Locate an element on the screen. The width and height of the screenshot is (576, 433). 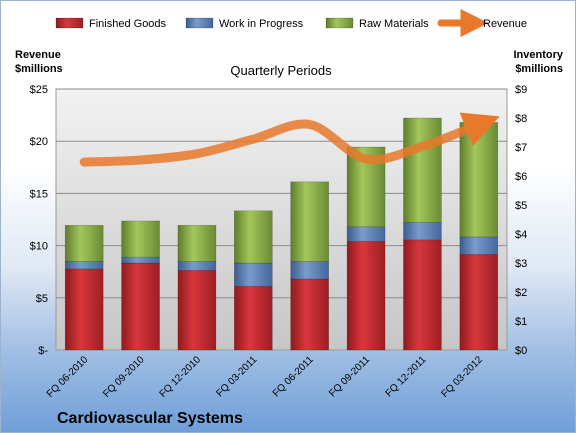
revenue-series-line is located at coordinates (289, 139).